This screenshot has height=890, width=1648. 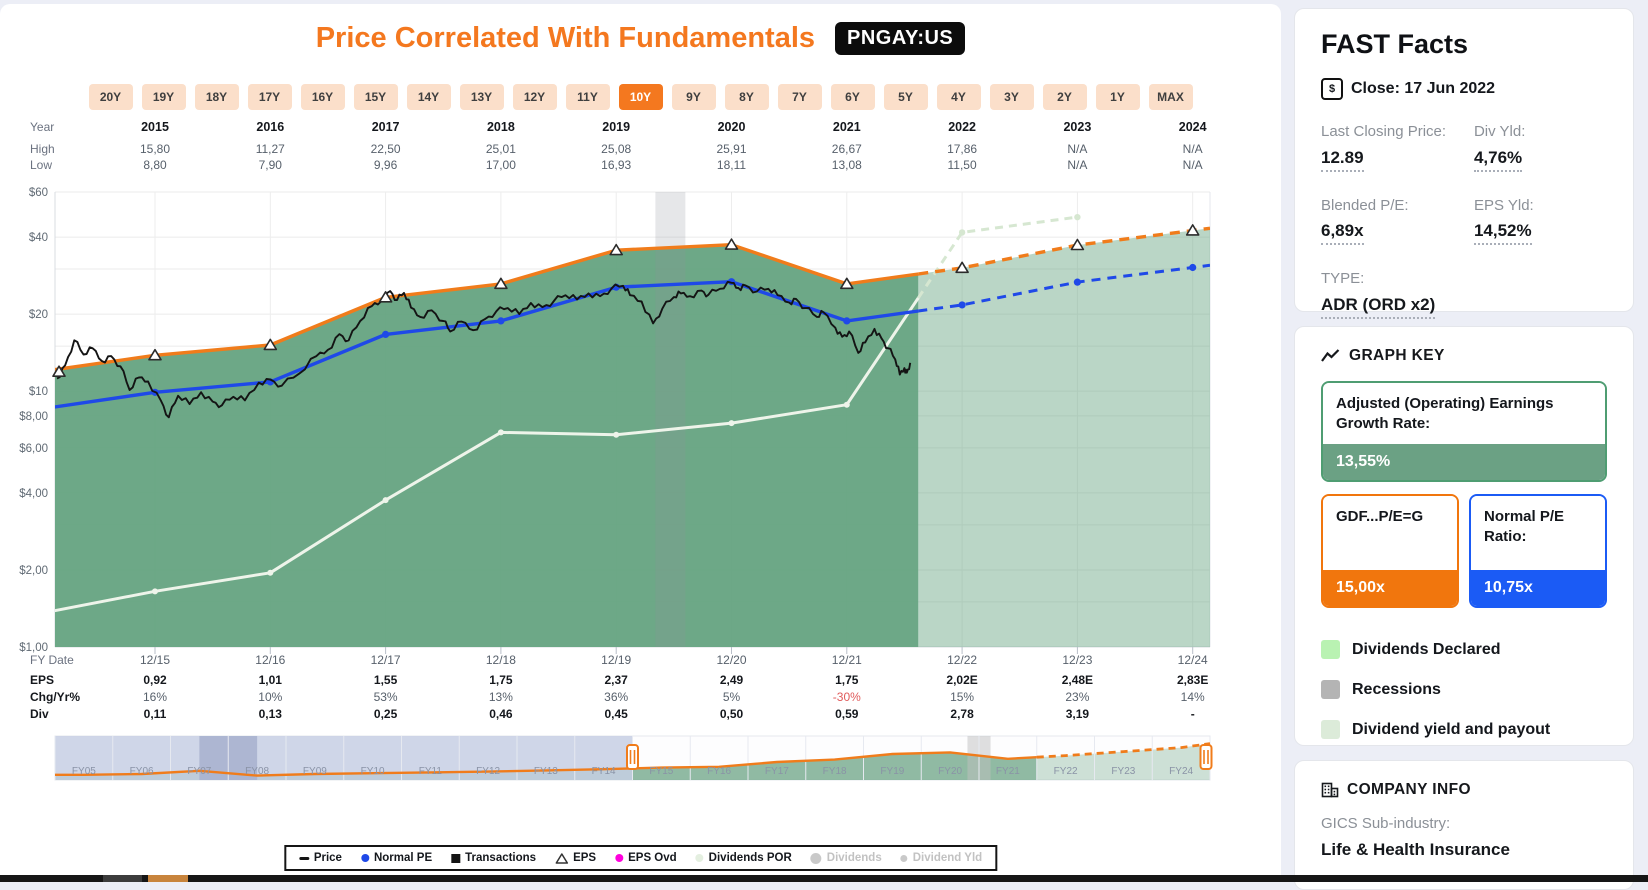 I want to click on brush-area-historical, so click(x=546, y=766).